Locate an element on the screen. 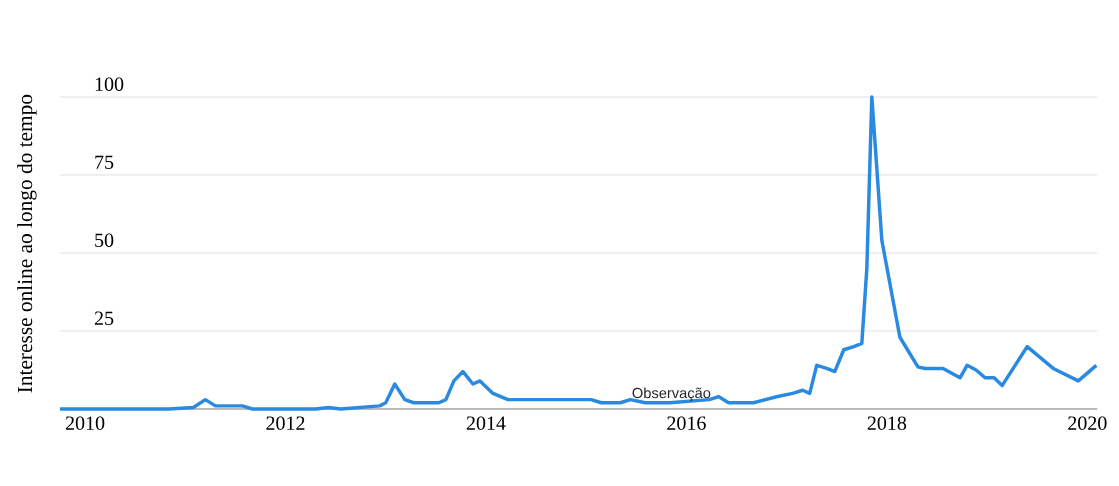  x-tick-label: 2012 is located at coordinates (285, 423).